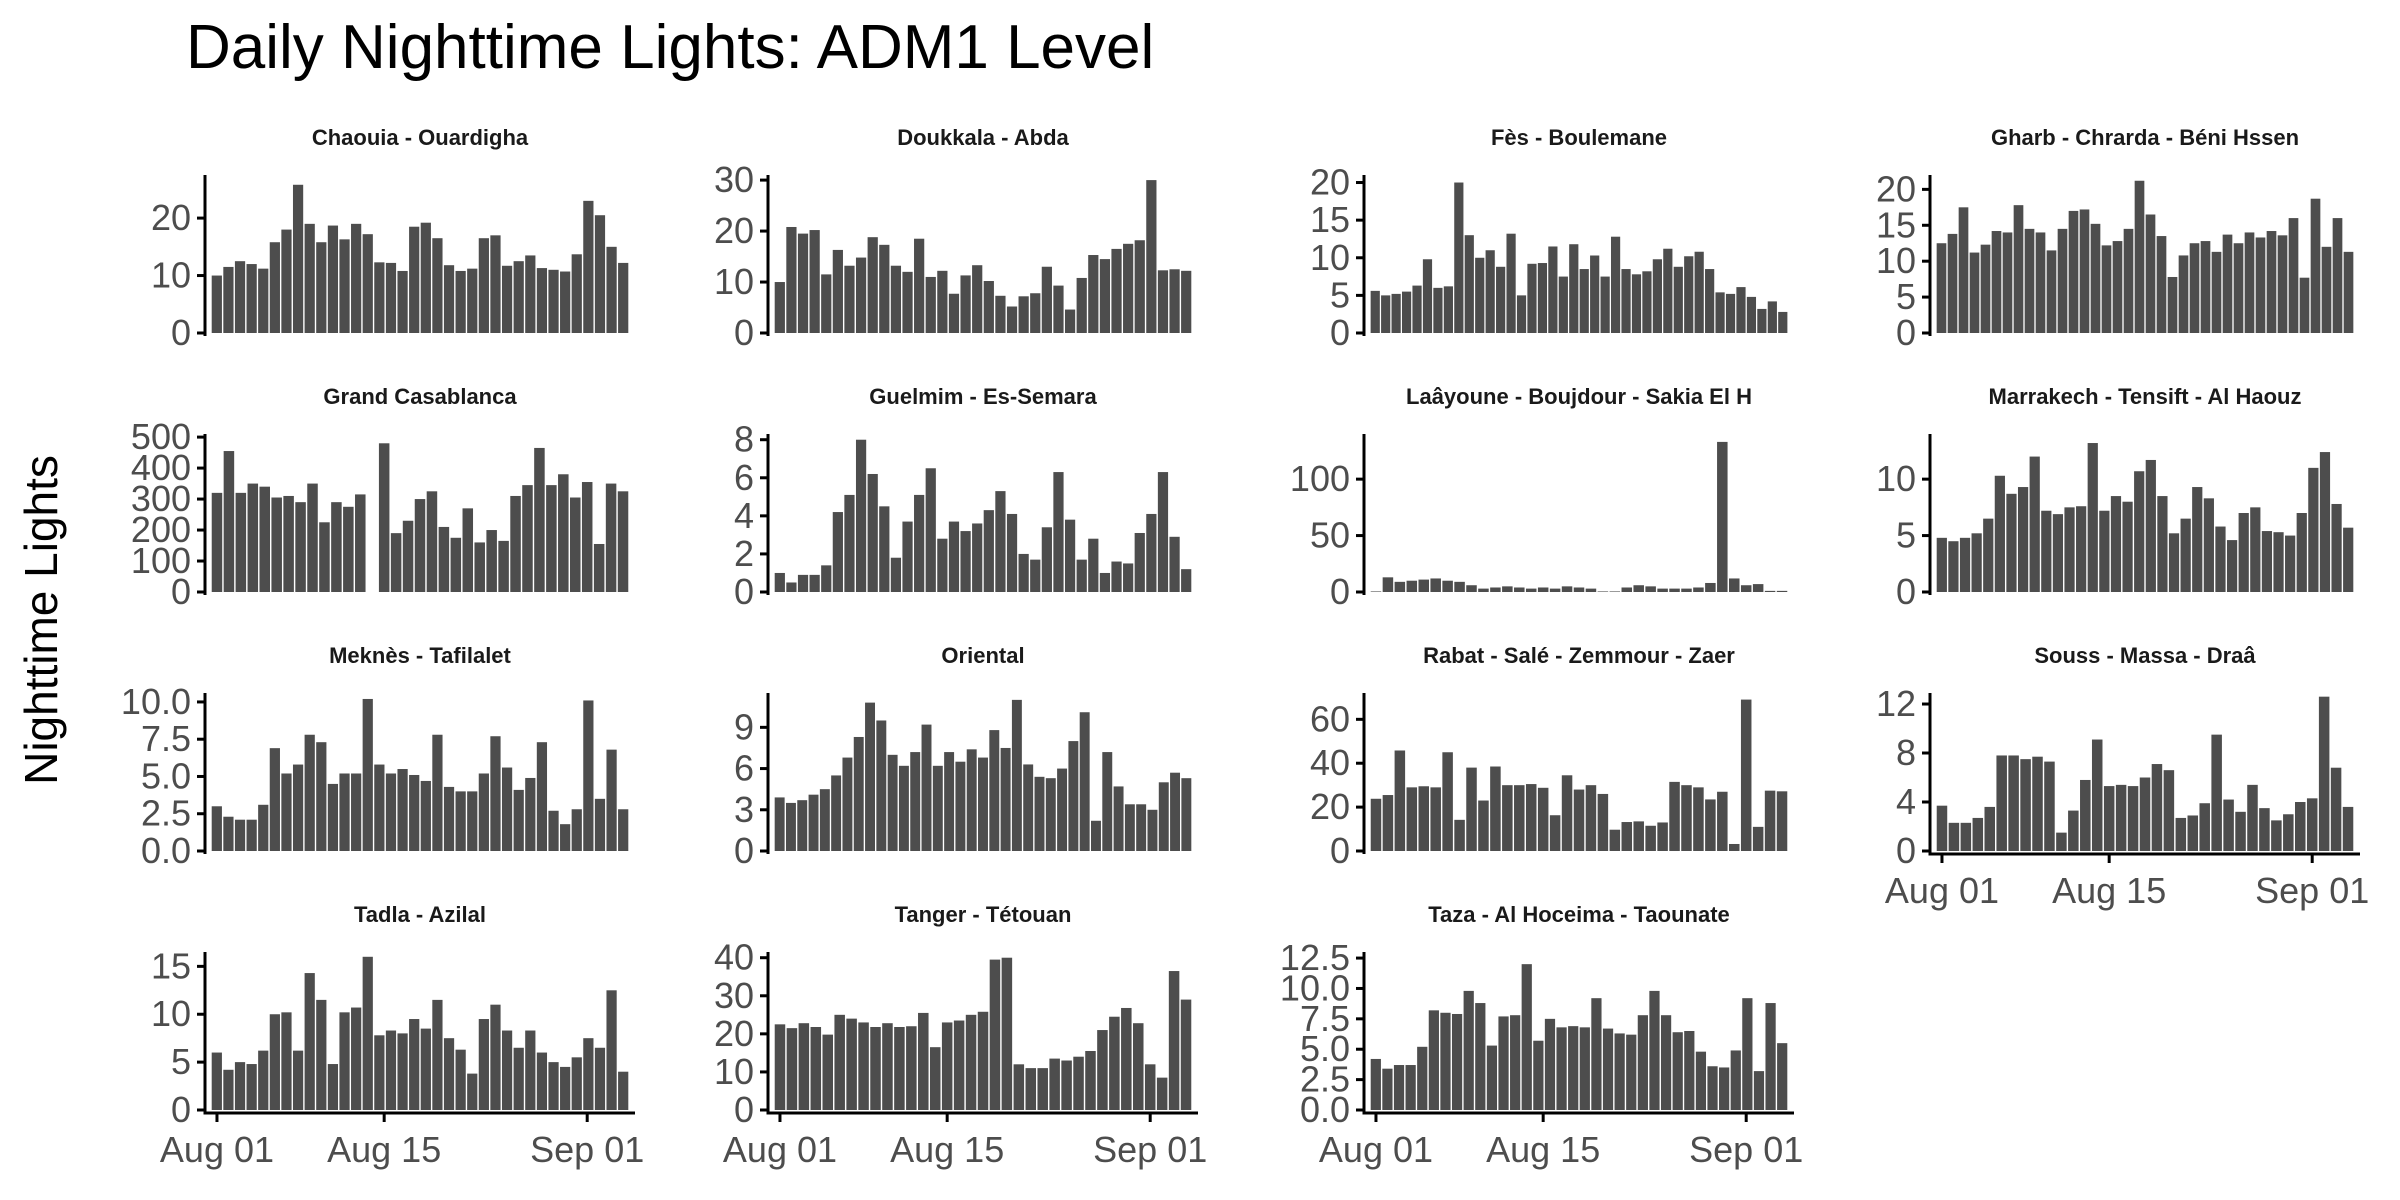 The width and height of the screenshot is (2400, 1200). Describe the element at coordinates (181, 332) in the screenshot. I see `y-tick-label: 0` at that location.